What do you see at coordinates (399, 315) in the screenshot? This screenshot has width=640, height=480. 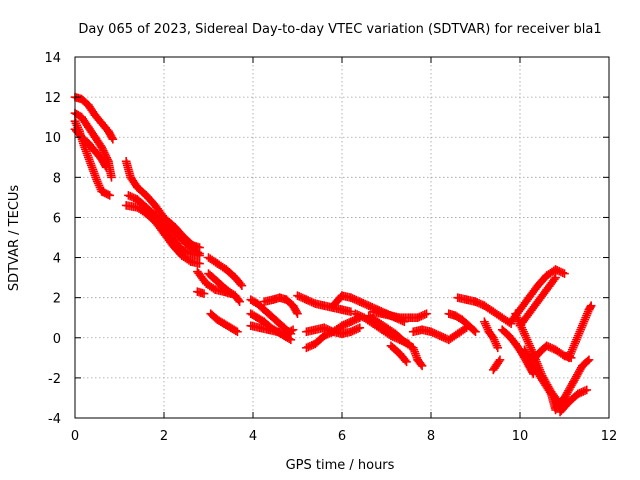 I see `series-arc-y` at bounding box center [399, 315].